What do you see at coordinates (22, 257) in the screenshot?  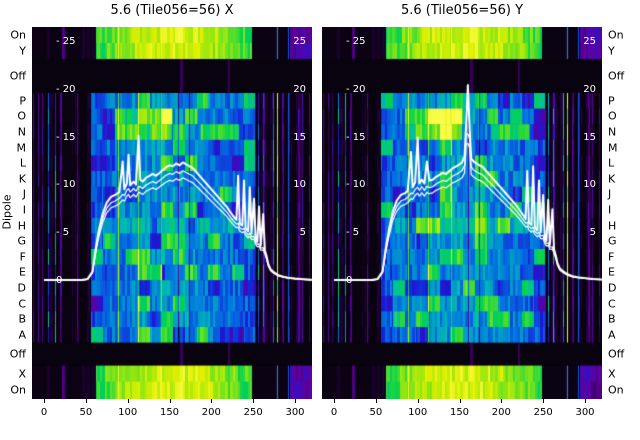 I see `dipole-label-left: F` at bounding box center [22, 257].